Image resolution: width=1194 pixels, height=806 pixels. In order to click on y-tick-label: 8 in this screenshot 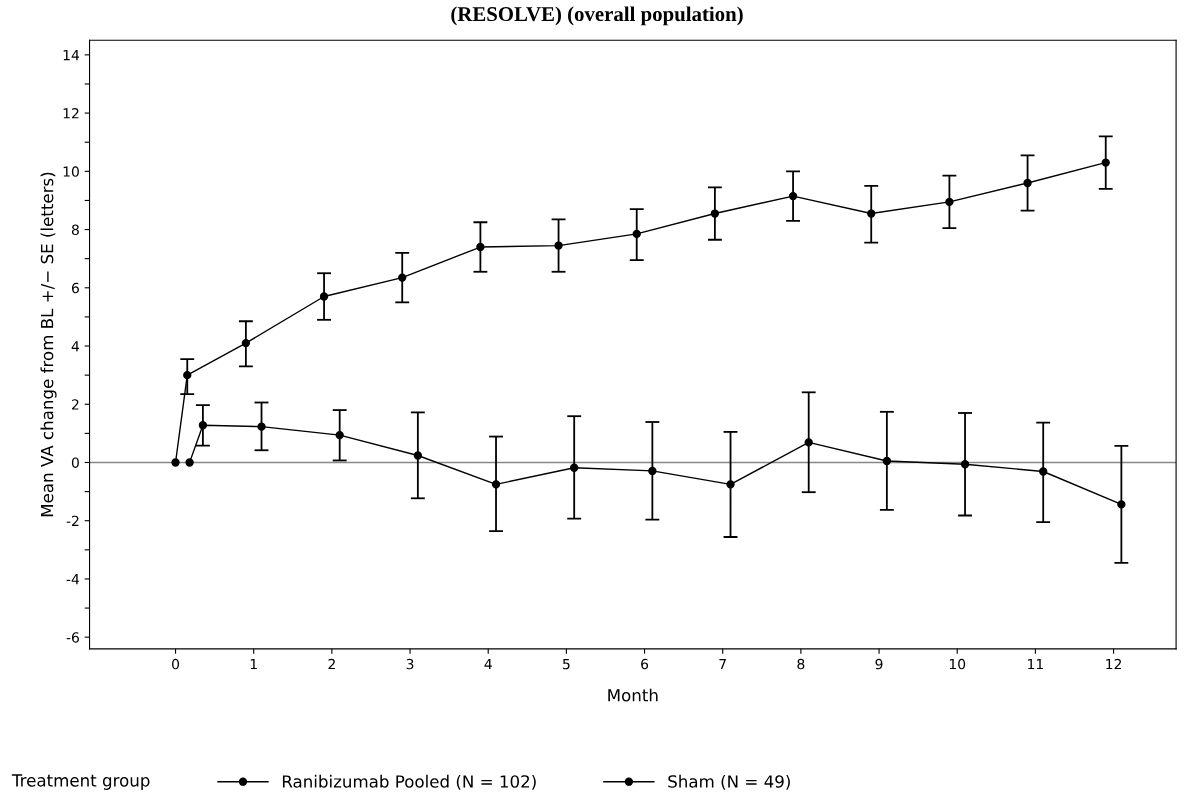, I will do `click(75, 230)`.